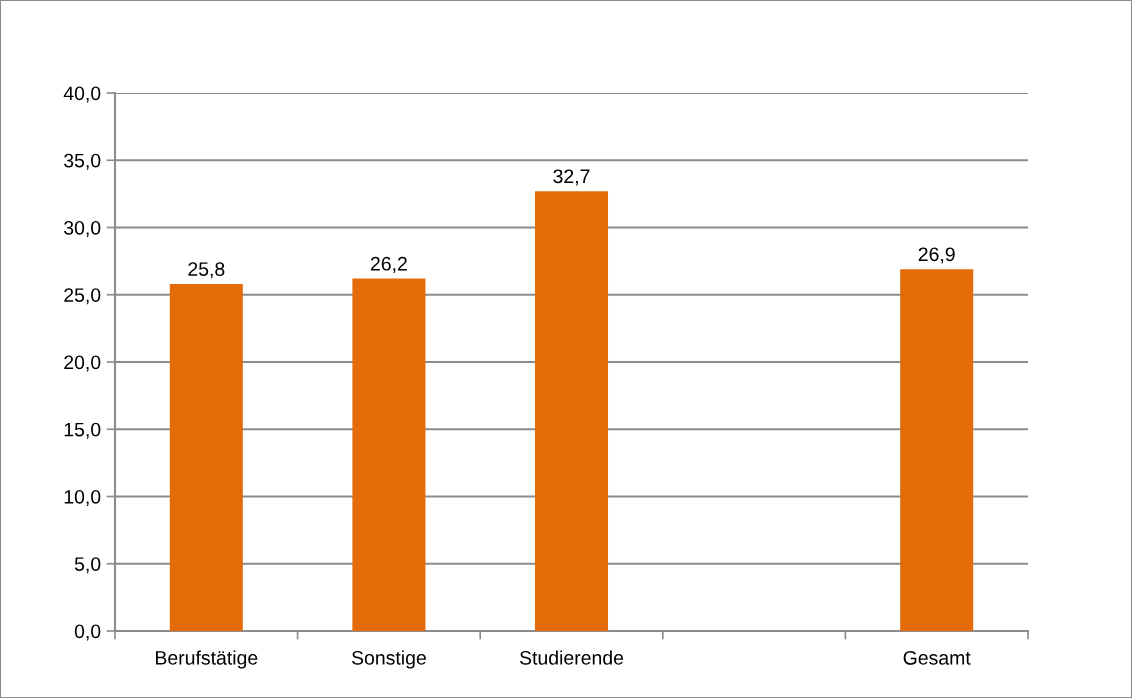 This screenshot has height=698, width=1132. I want to click on x-tick-label: Studierende, so click(571, 657).